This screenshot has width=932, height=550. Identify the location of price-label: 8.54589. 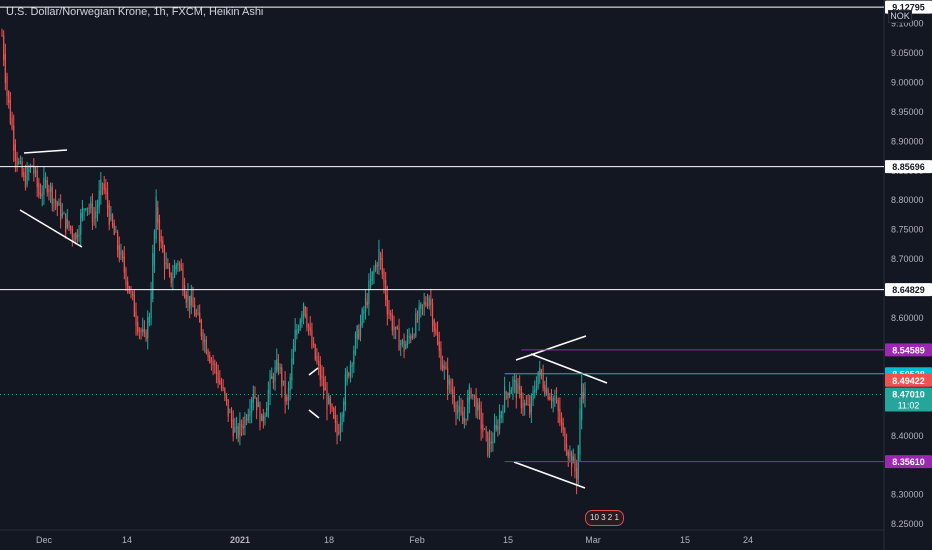
(908, 350).